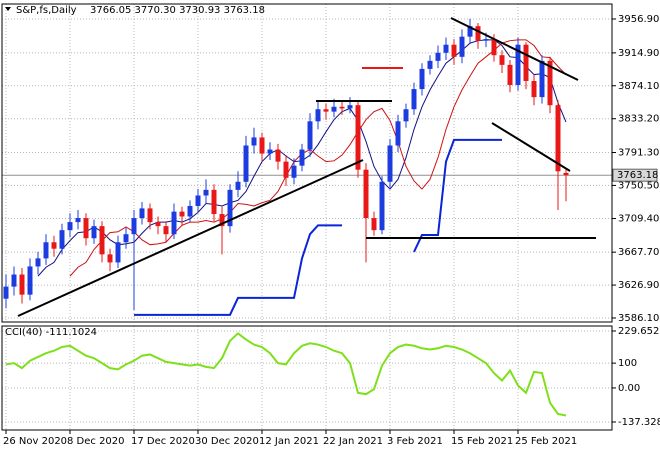 This screenshot has height=450, width=660. I want to click on y-tick-label: -137.3289, so click(639, 422).